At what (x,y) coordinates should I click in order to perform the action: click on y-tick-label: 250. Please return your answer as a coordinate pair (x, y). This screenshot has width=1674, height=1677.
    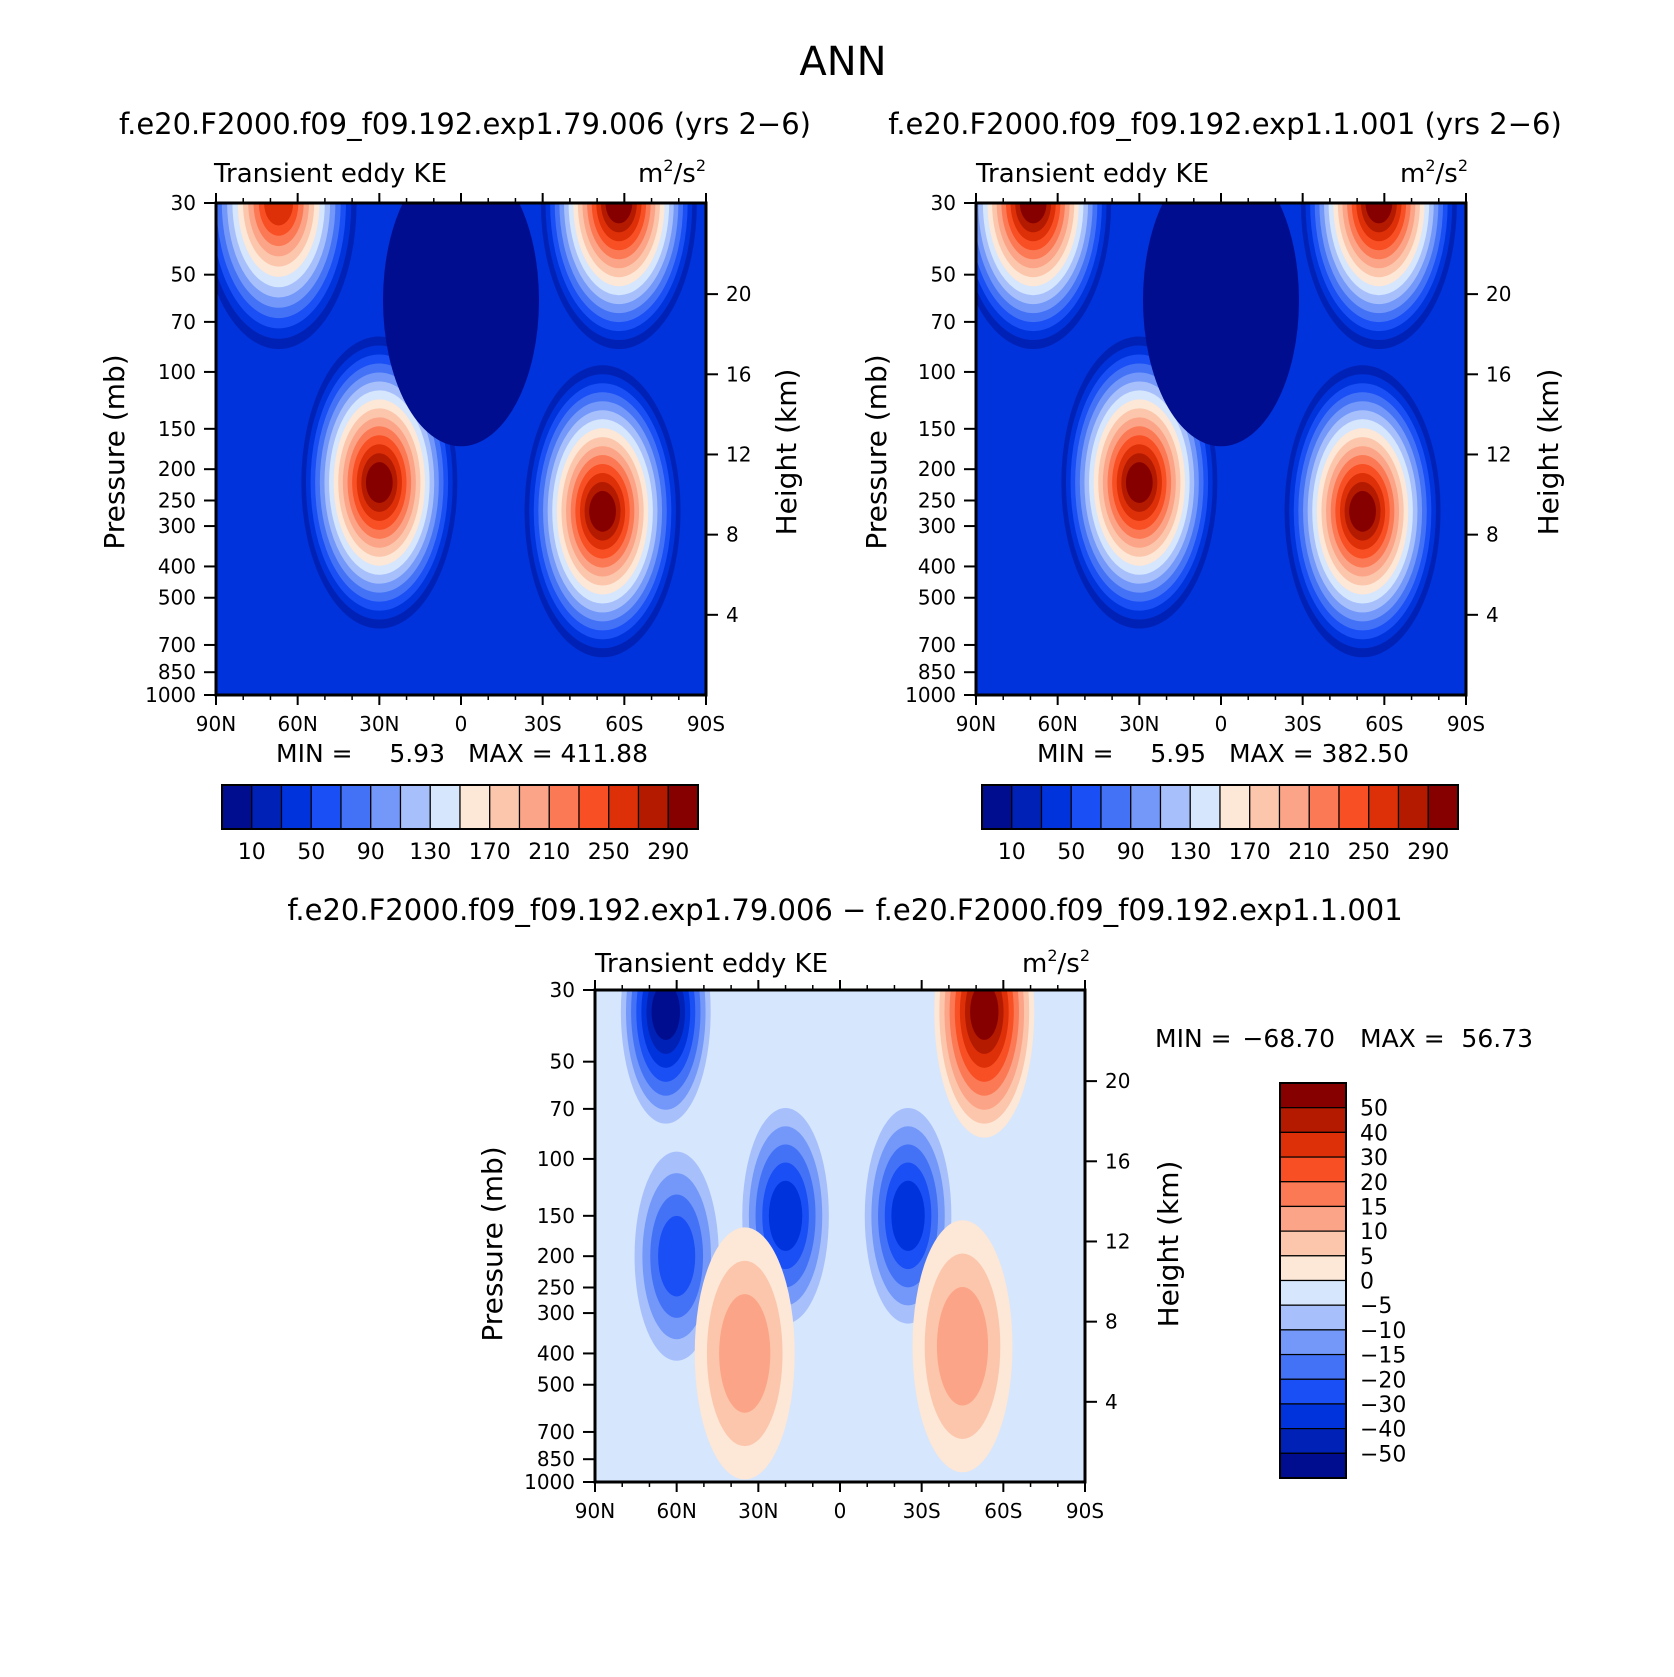
    Looking at the image, I should click on (556, 1287).